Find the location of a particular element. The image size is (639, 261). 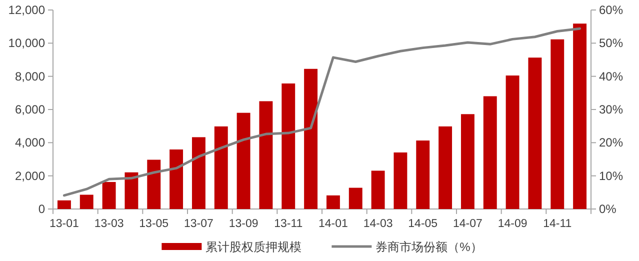

x-tick-label: 14-05 is located at coordinates (423, 224).